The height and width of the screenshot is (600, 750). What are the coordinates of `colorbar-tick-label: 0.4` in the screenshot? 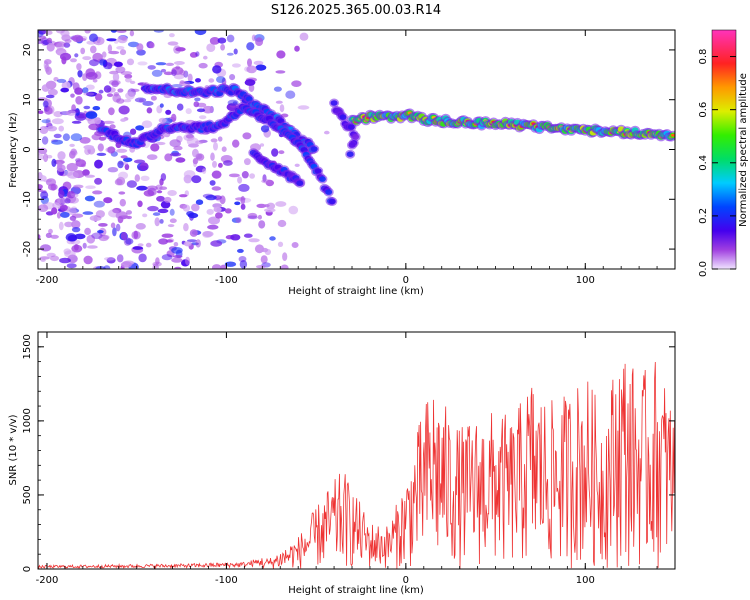 It's located at (703, 163).